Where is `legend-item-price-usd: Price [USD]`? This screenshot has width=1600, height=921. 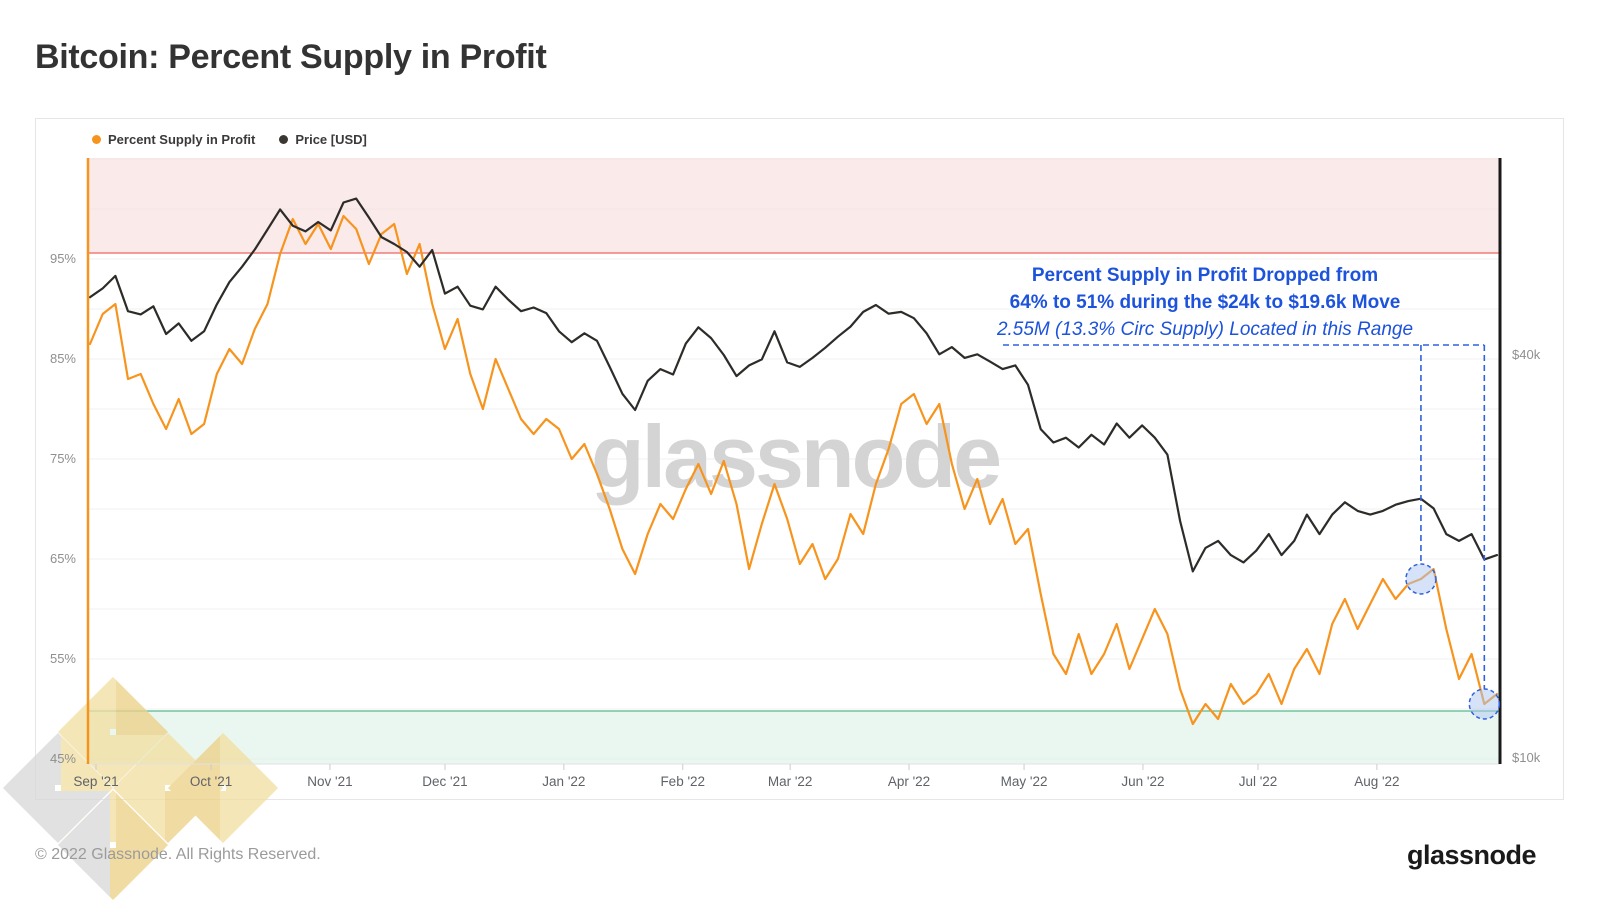
legend-item-price-usd: Price [USD] is located at coordinates (323, 139).